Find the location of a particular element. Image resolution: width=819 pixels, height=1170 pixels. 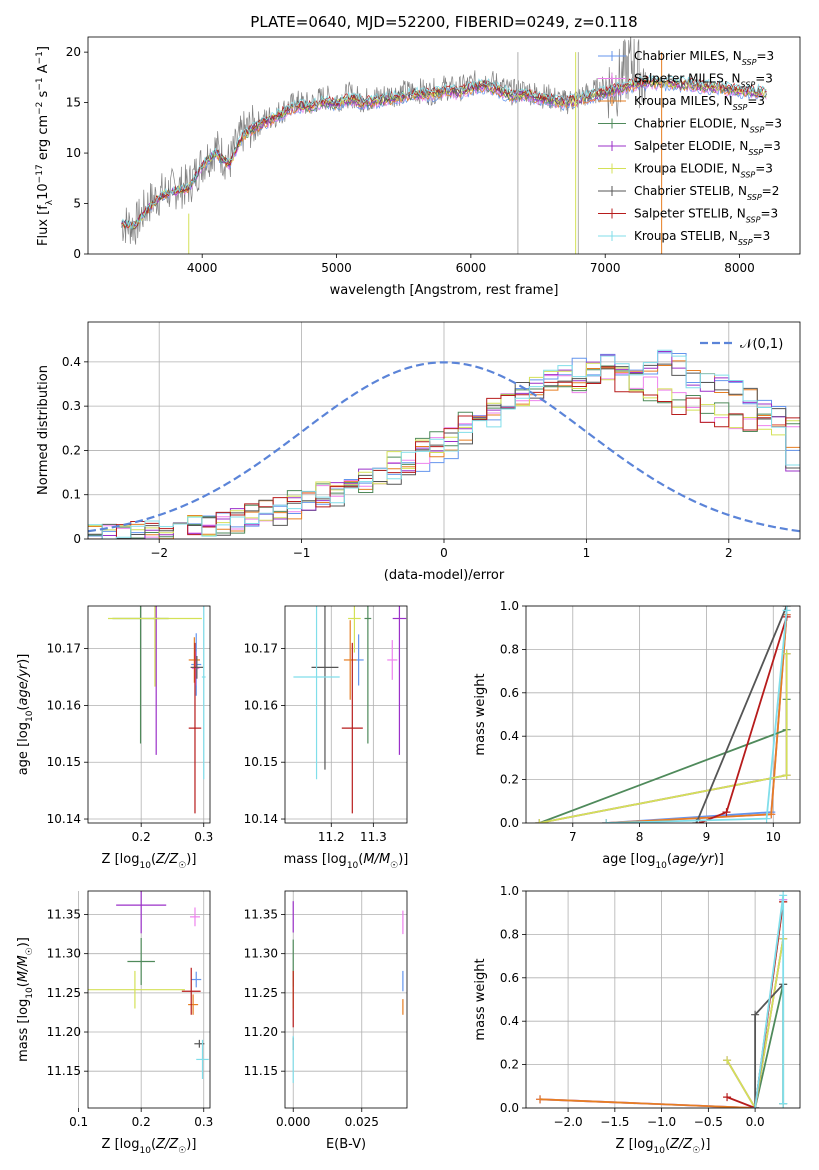

y-label-weight_vs_age: mass weight is located at coordinates (480, 714).